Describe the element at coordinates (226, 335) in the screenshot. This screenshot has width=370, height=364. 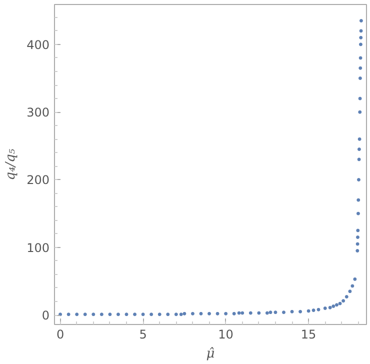
I see `x-tick-label: 10` at that location.